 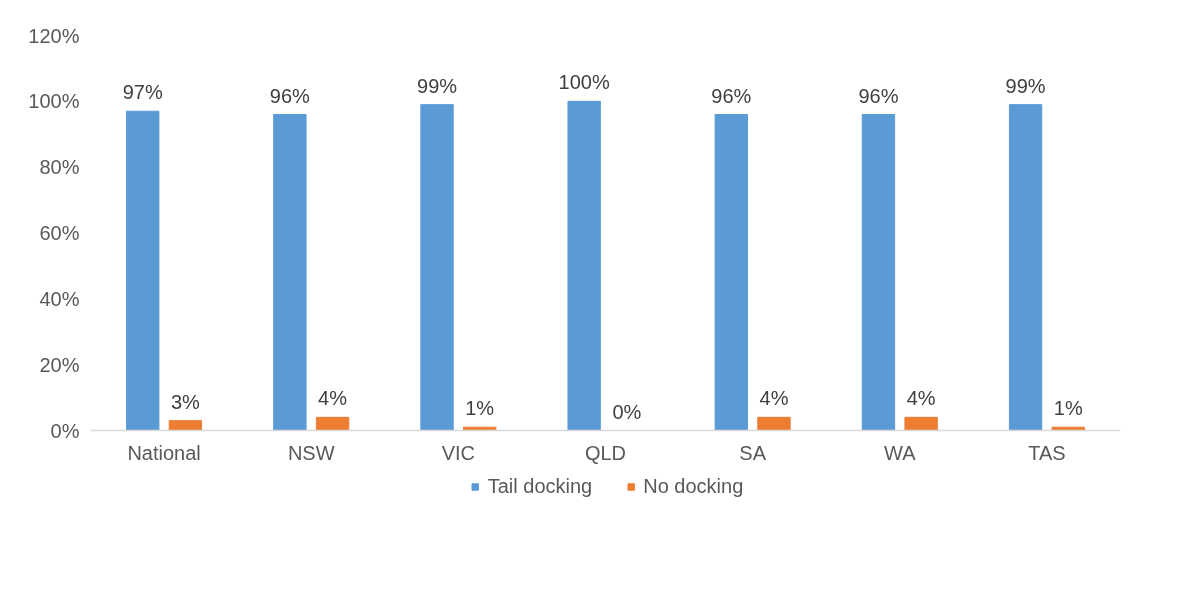 I want to click on data-label: 3%, so click(x=185, y=401).